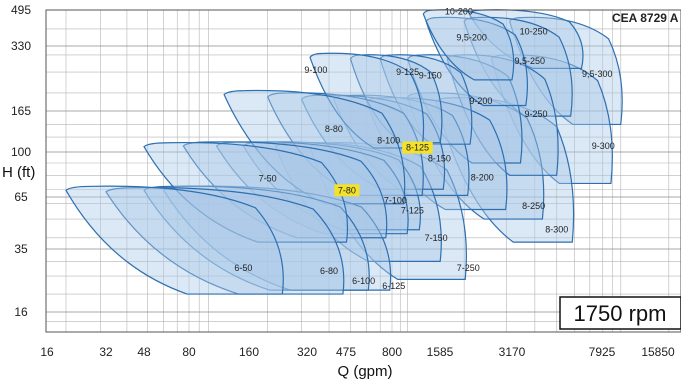 The image size is (681, 383). I want to click on pump-label-8-100: 8-100, so click(388, 141).